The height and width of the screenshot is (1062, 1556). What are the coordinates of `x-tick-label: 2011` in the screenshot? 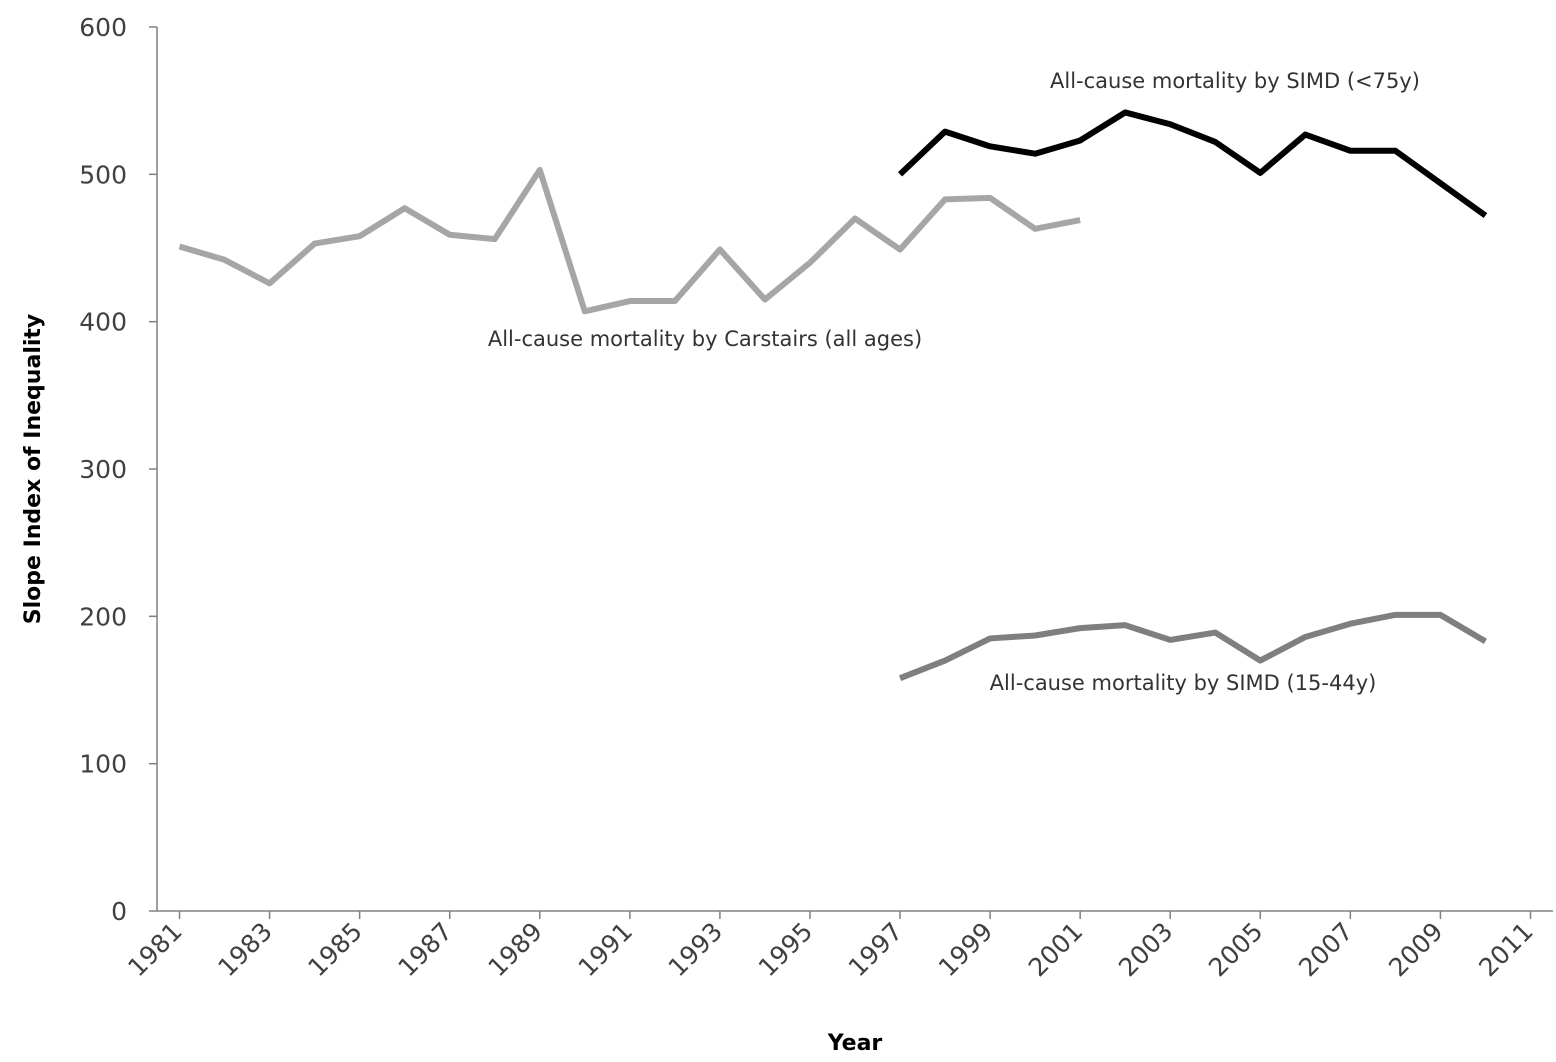 It's located at (1505, 949).